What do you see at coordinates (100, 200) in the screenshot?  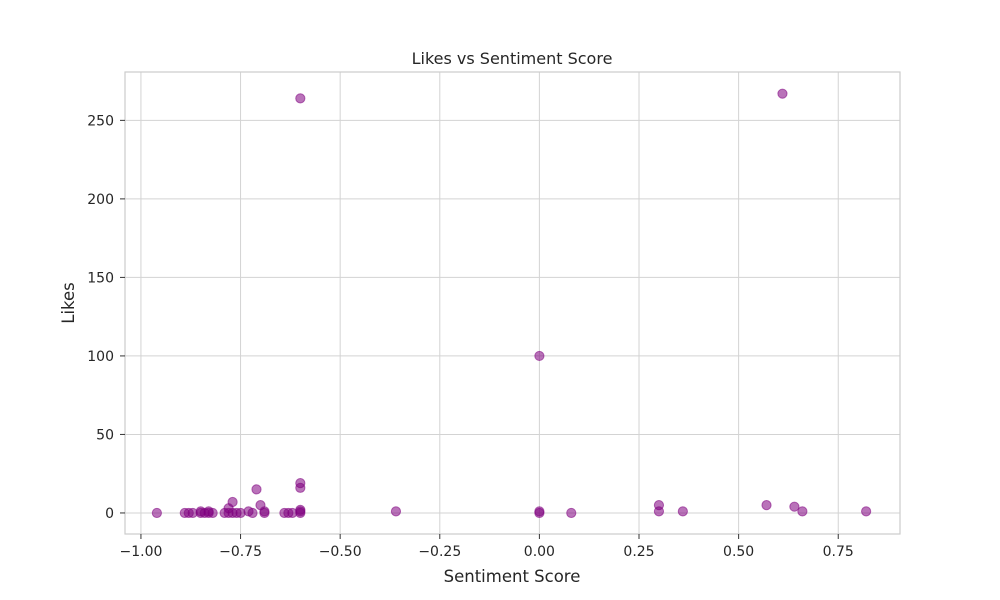 I see `y-tick-label: 200` at bounding box center [100, 200].